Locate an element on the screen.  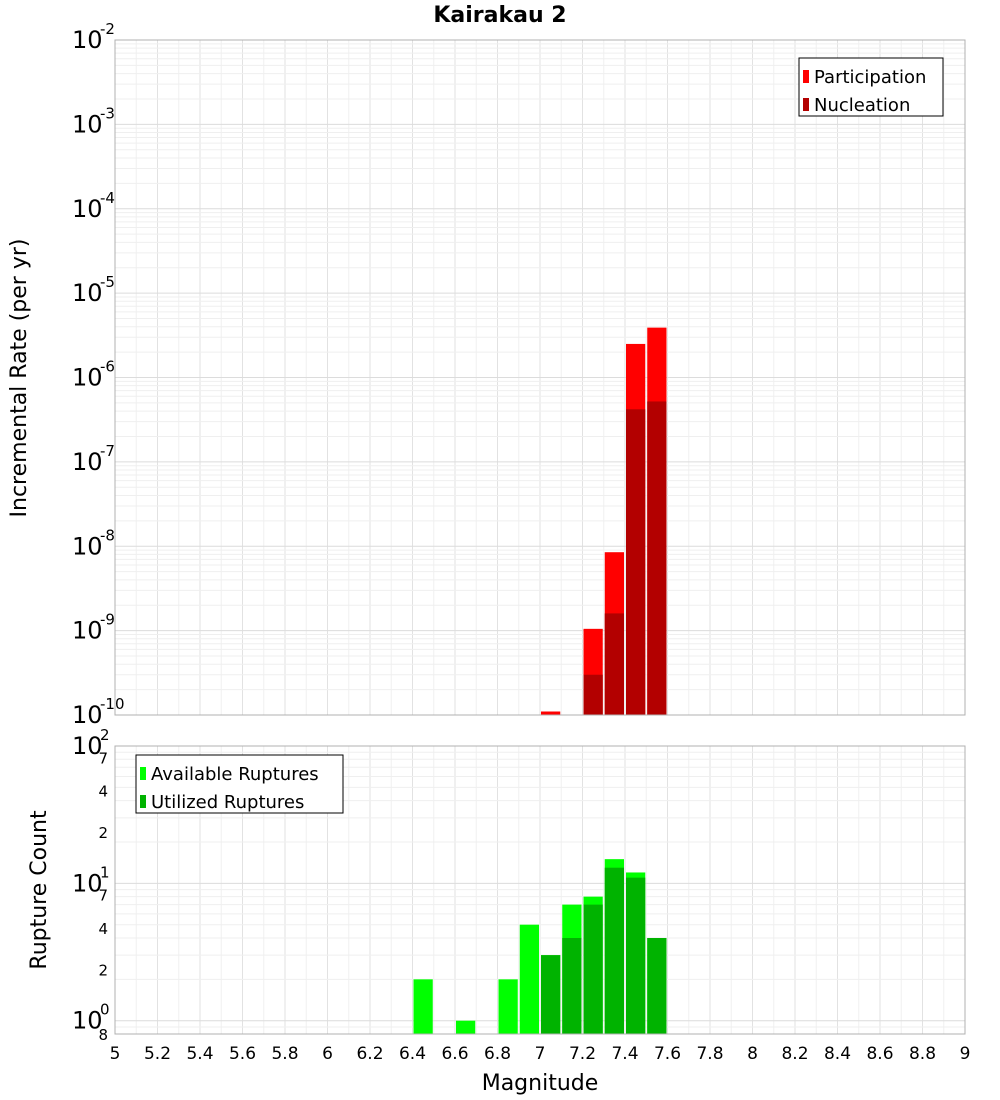
x-tick-label: 5.6 is located at coordinates (242, 1054).